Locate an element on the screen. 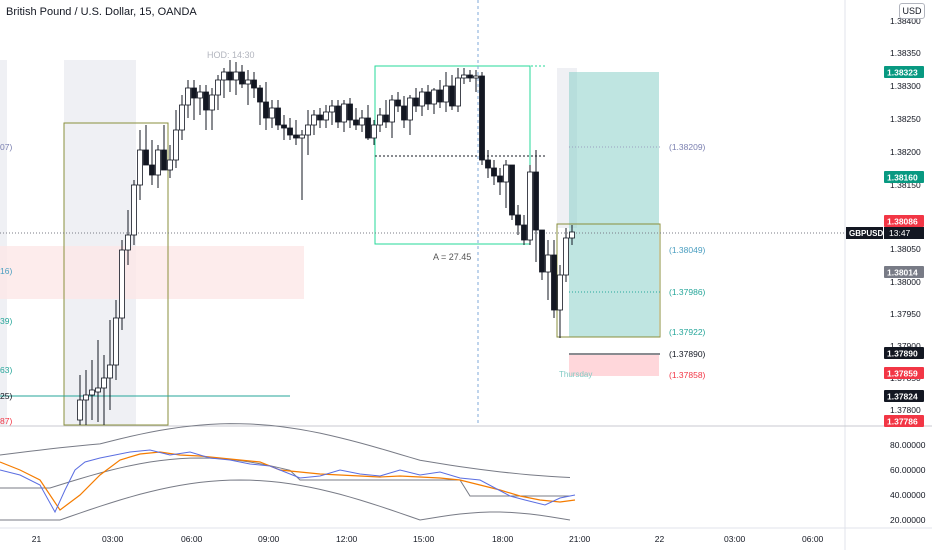  price-badge-text: 1.37890 is located at coordinates (902, 354).